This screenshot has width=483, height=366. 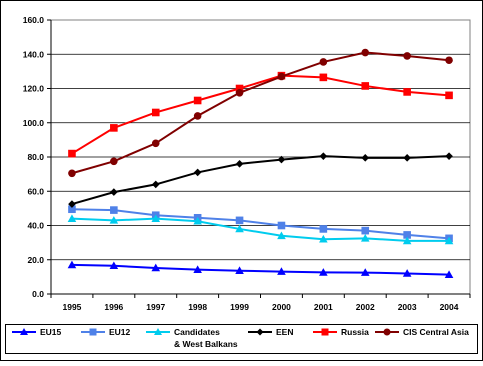 I want to click on x-tick-label: 1995, so click(x=71, y=307).